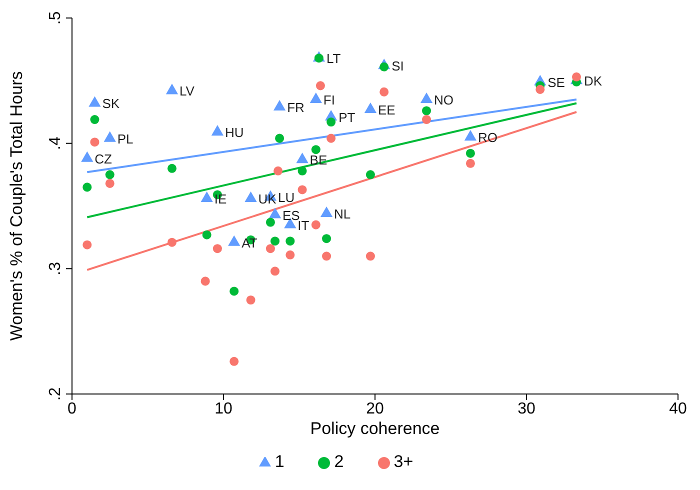  I want to click on y-tick-label: .4, so click(55, 143).